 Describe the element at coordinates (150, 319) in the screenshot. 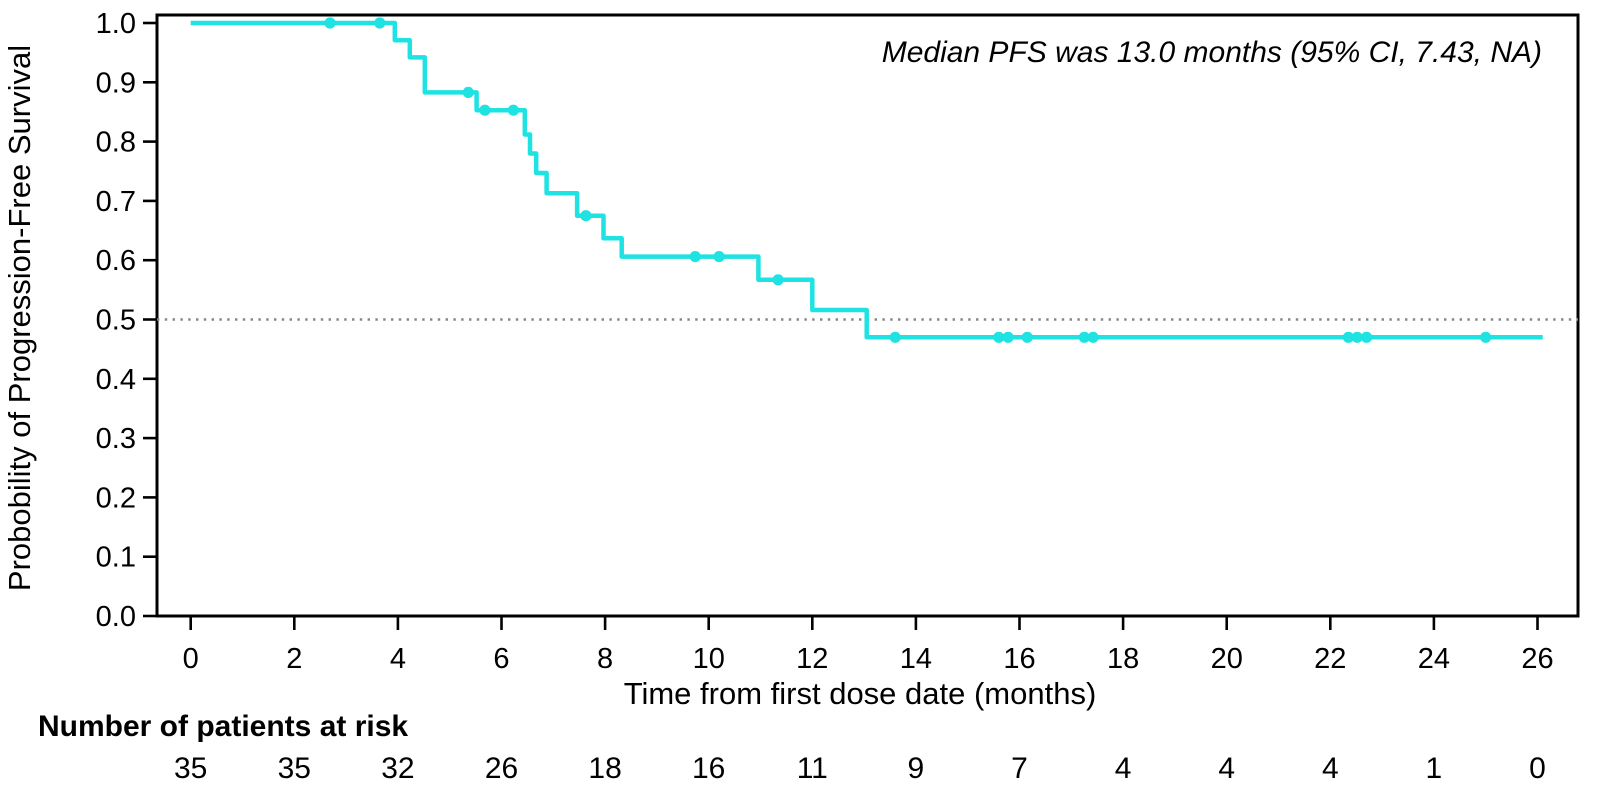

I see `y-axis-ticks` at that location.